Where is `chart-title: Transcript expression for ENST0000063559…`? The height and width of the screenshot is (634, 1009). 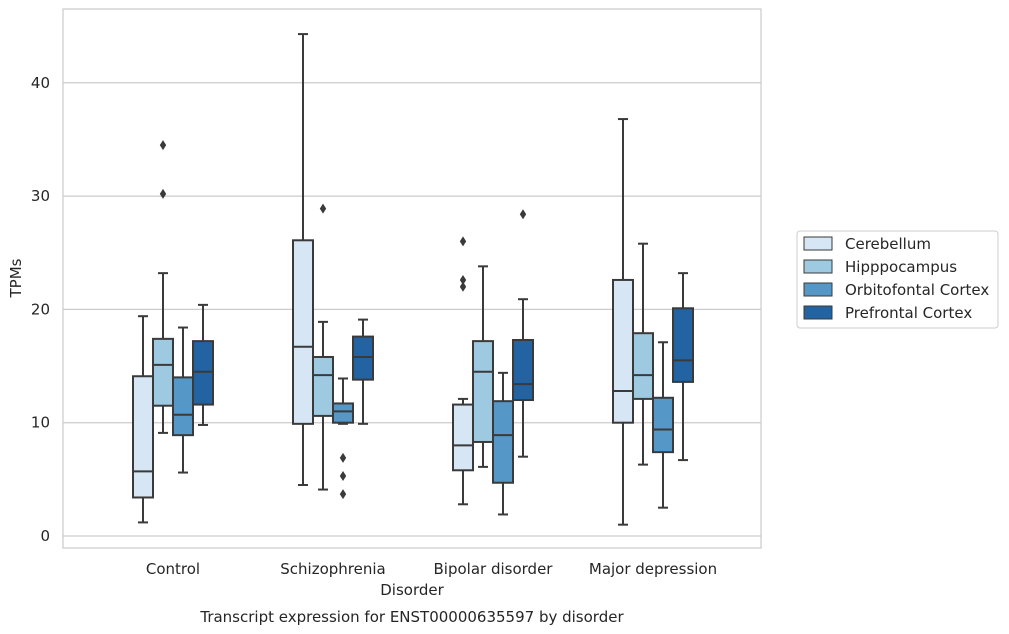
chart-title: Transcript expression for ENST0000063559… is located at coordinates (411, 617).